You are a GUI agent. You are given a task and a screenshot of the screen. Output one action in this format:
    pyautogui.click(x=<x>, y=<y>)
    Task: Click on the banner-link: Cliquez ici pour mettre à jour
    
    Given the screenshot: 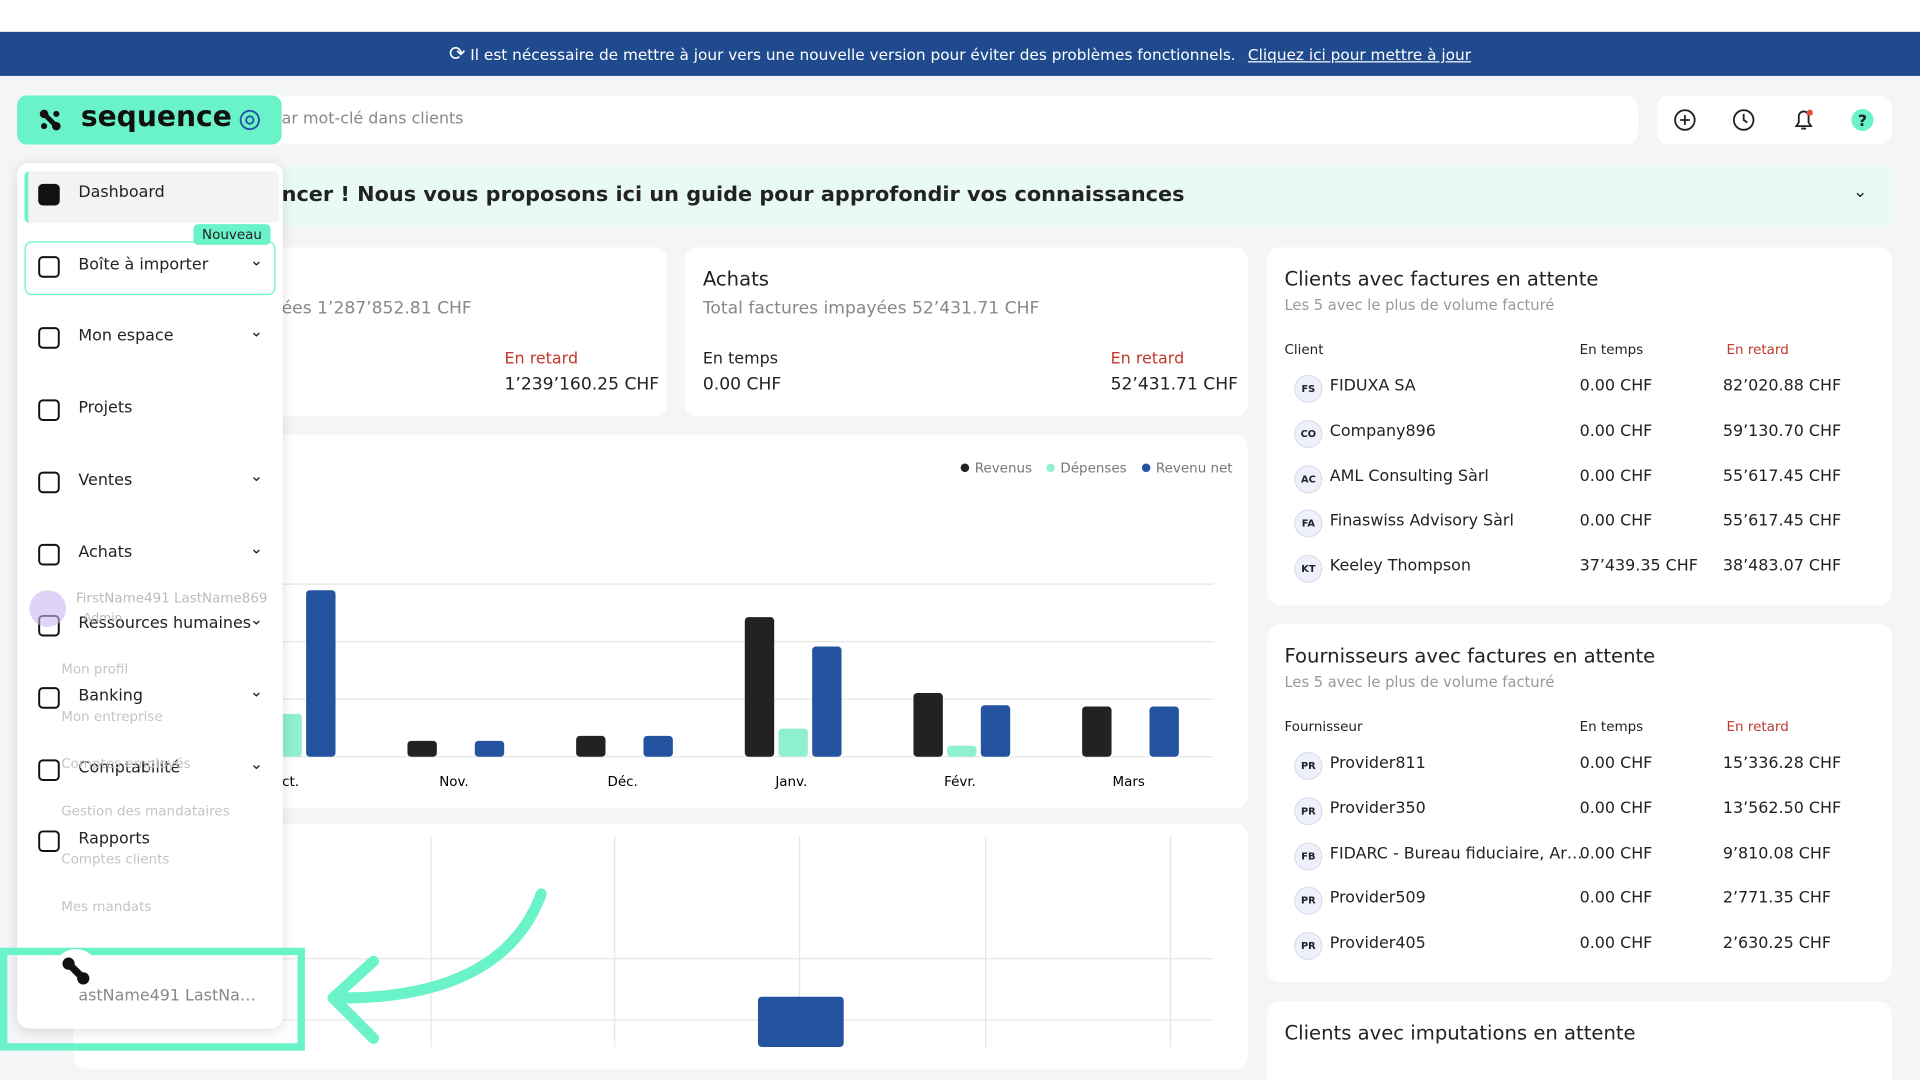 What is the action you would take?
    pyautogui.click(x=1359, y=54)
    